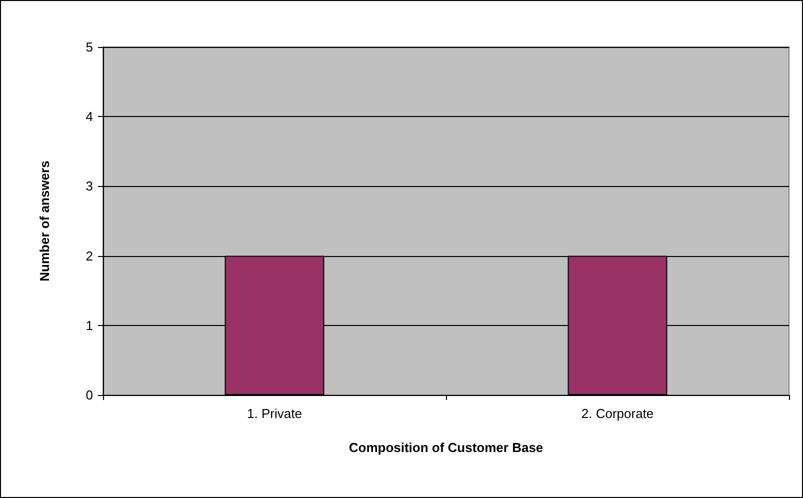 This screenshot has height=498, width=803. Describe the element at coordinates (89, 256) in the screenshot. I see `y-tick-label: 2` at that location.